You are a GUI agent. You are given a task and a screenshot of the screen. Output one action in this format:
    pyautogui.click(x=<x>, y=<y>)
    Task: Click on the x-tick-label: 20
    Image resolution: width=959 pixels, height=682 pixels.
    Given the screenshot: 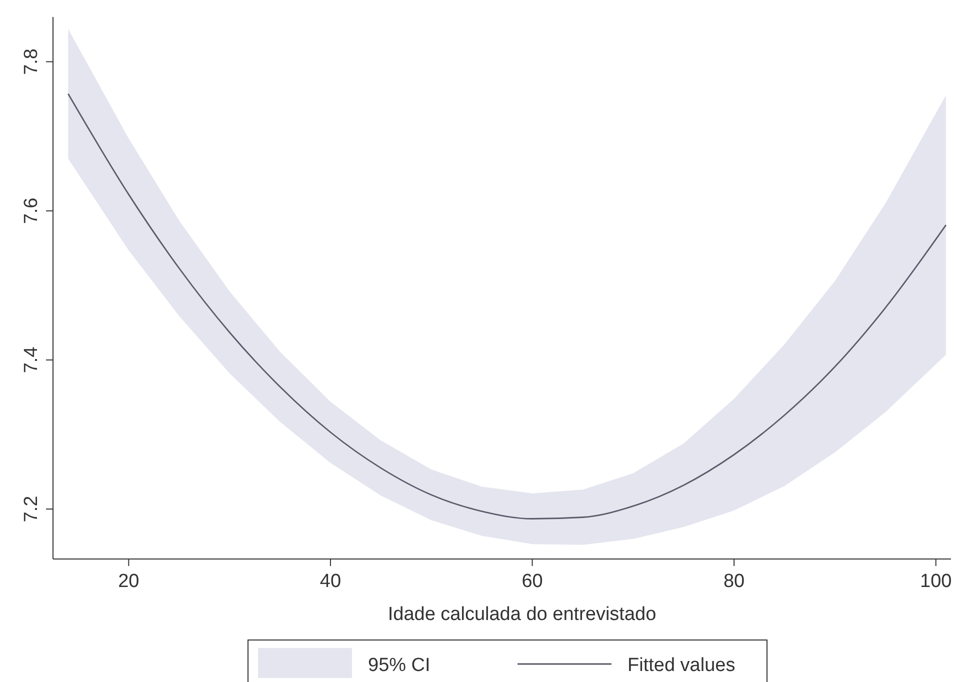 What is the action you would take?
    pyautogui.click(x=129, y=581)
    